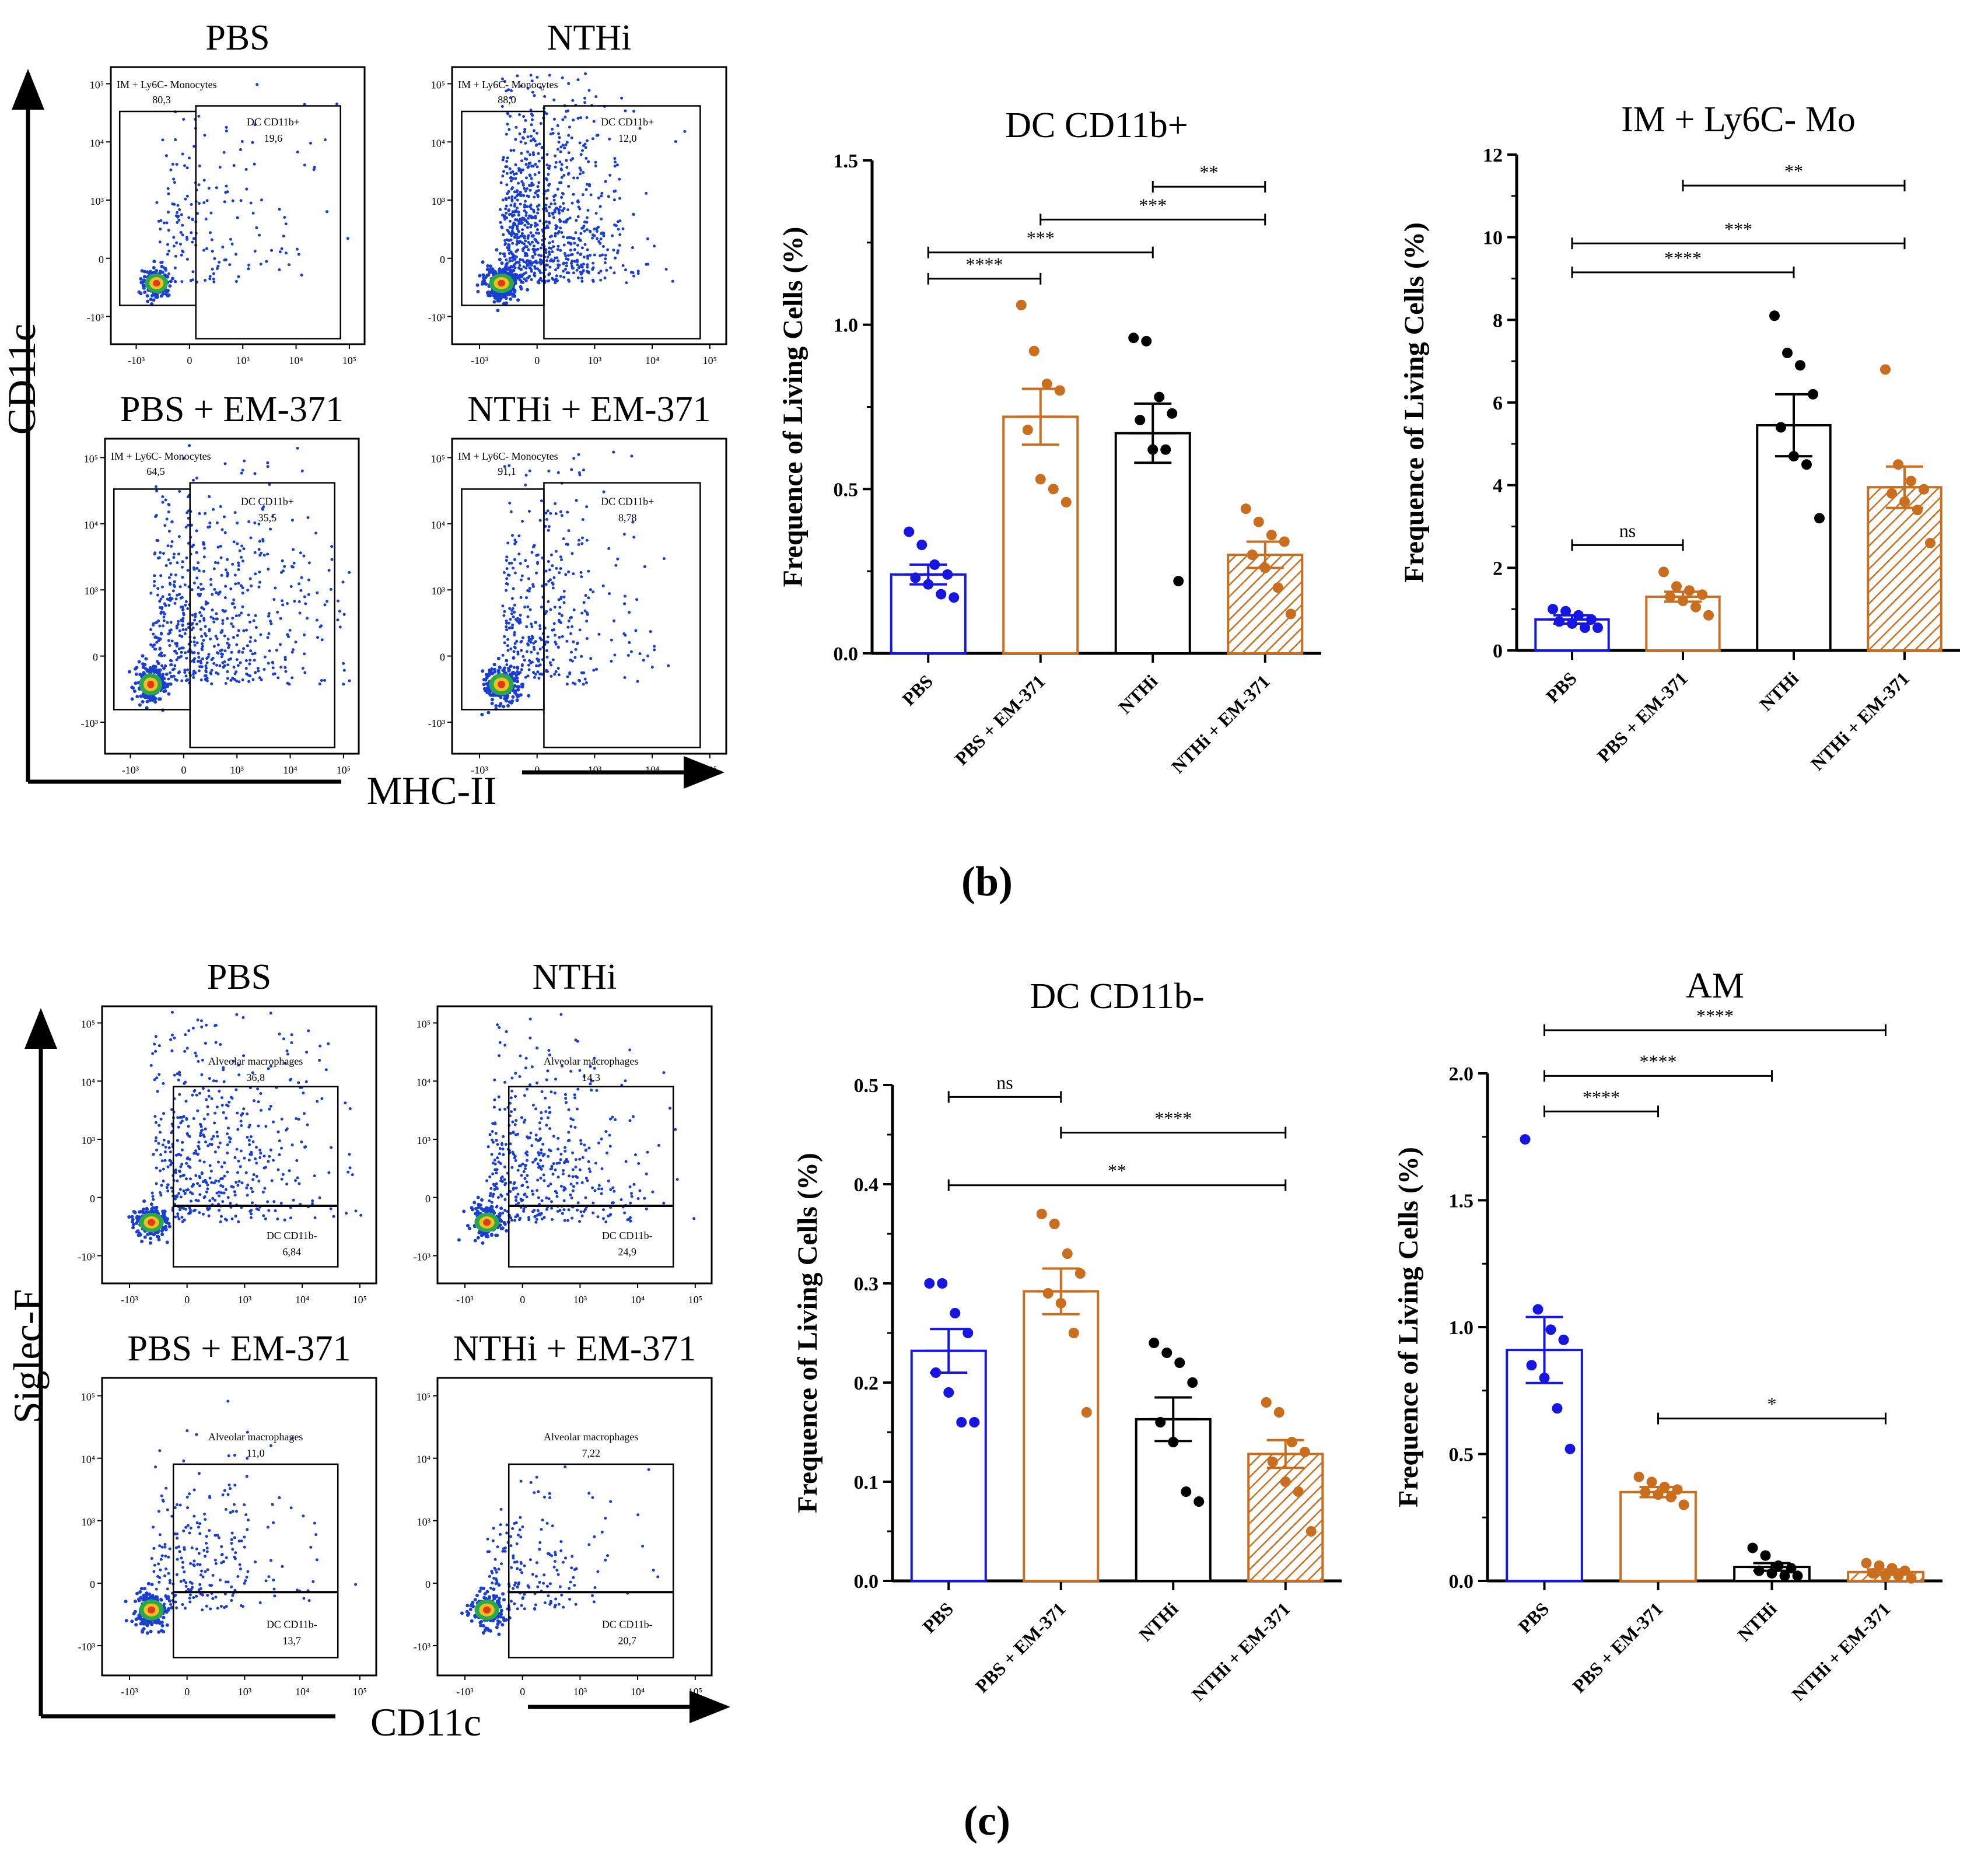  I want to click on flow-x-tick-label: 10⁵, so click(710, 360).